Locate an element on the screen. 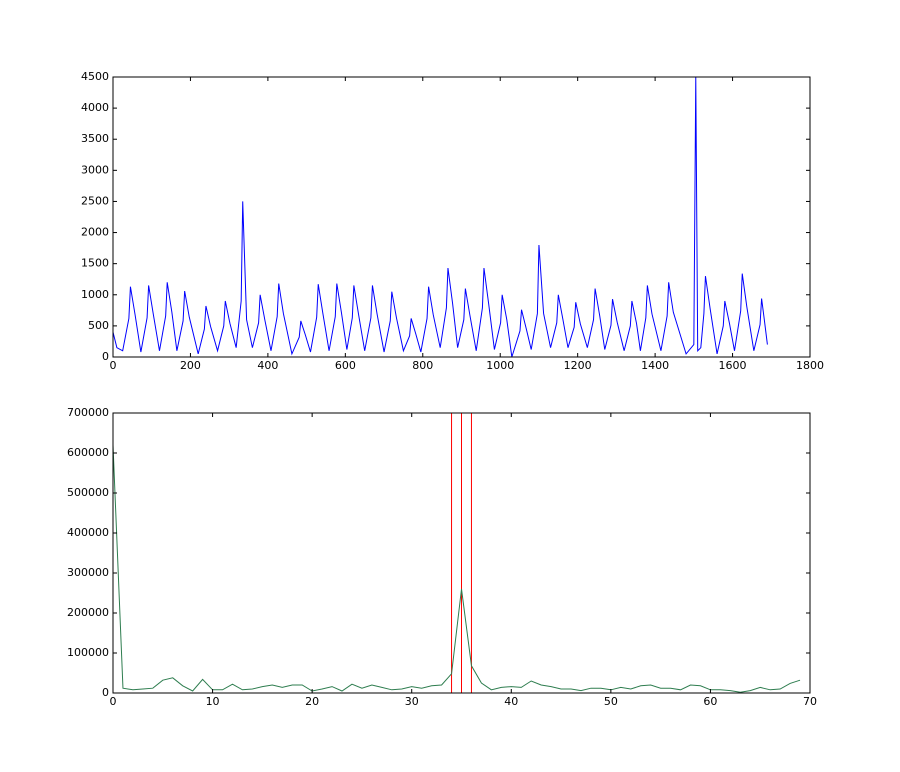 The width and height of the screenshot is (900, 772). x-tick-label: 50 is located at coordinates (611, 701).